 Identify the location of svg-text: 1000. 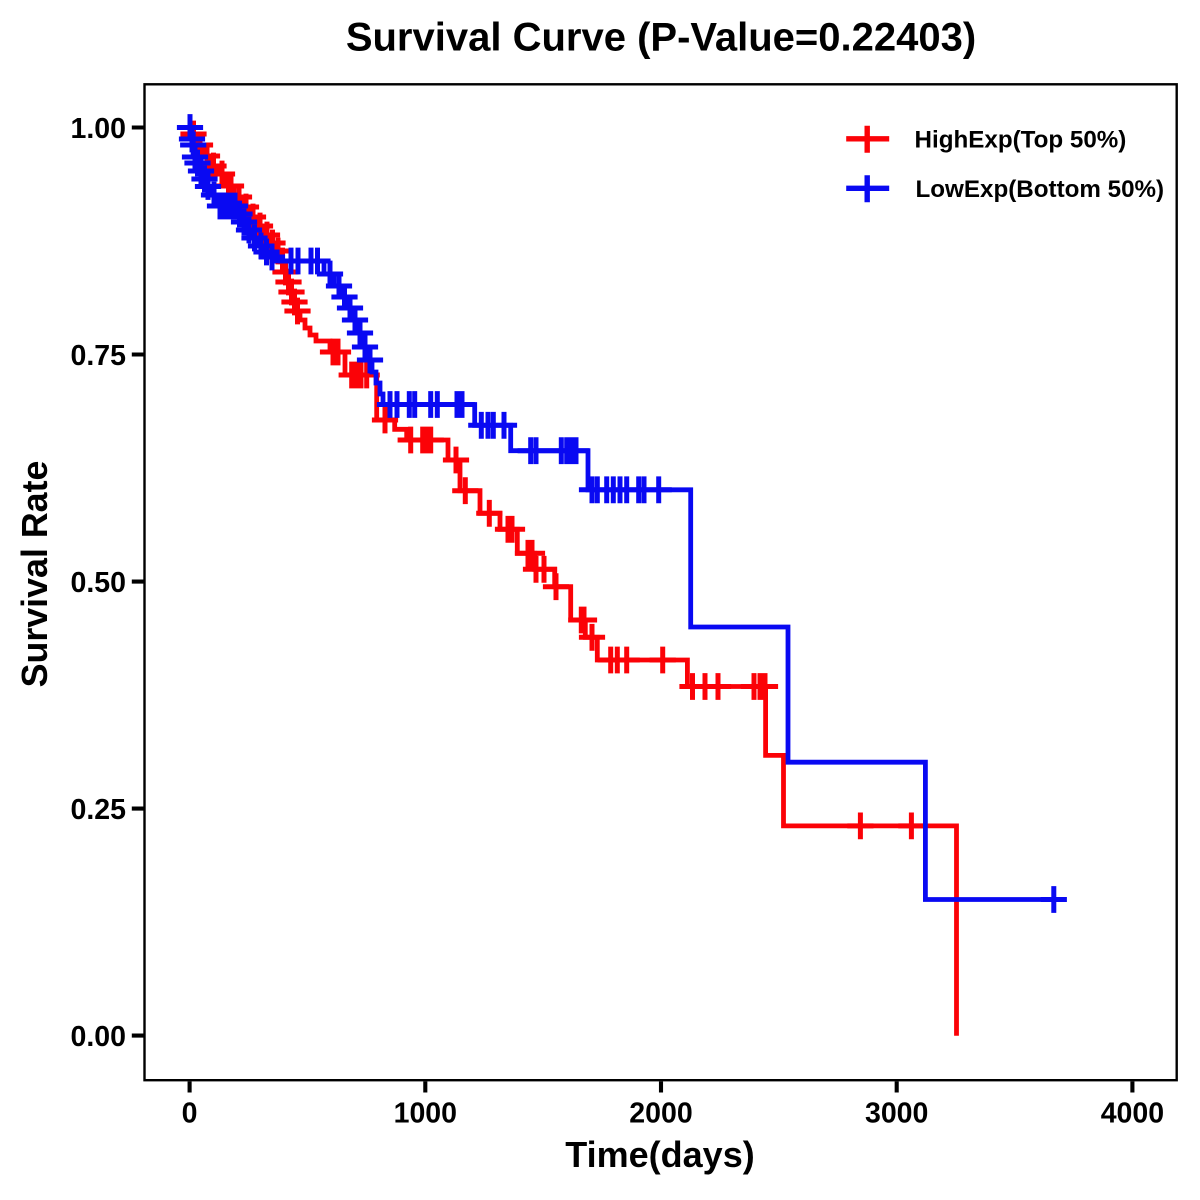
(425, 1114).